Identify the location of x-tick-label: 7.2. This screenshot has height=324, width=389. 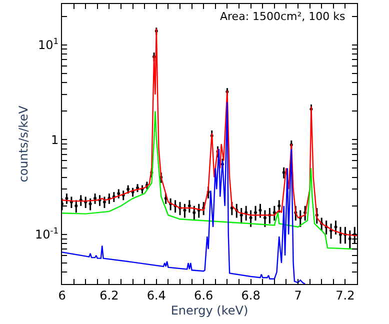
(345, 295).